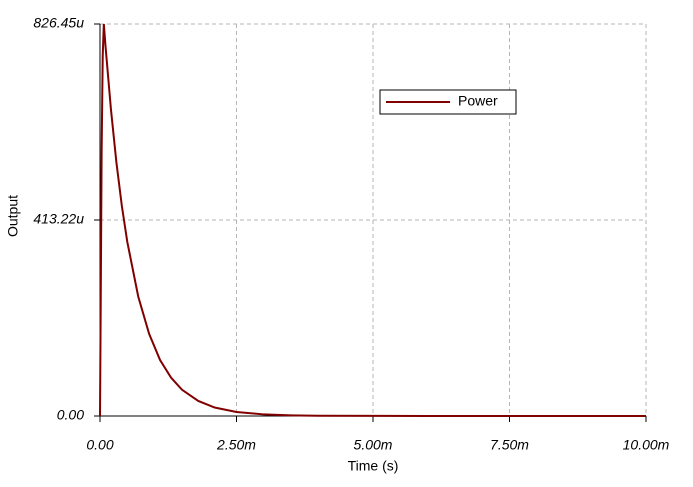 Image resolution: width=693 pixels, height=487 pixels. What do you see at coordinates (478, 101) in the screenshot?
I see `legend-label: Power` at bounding box center [478, 101].